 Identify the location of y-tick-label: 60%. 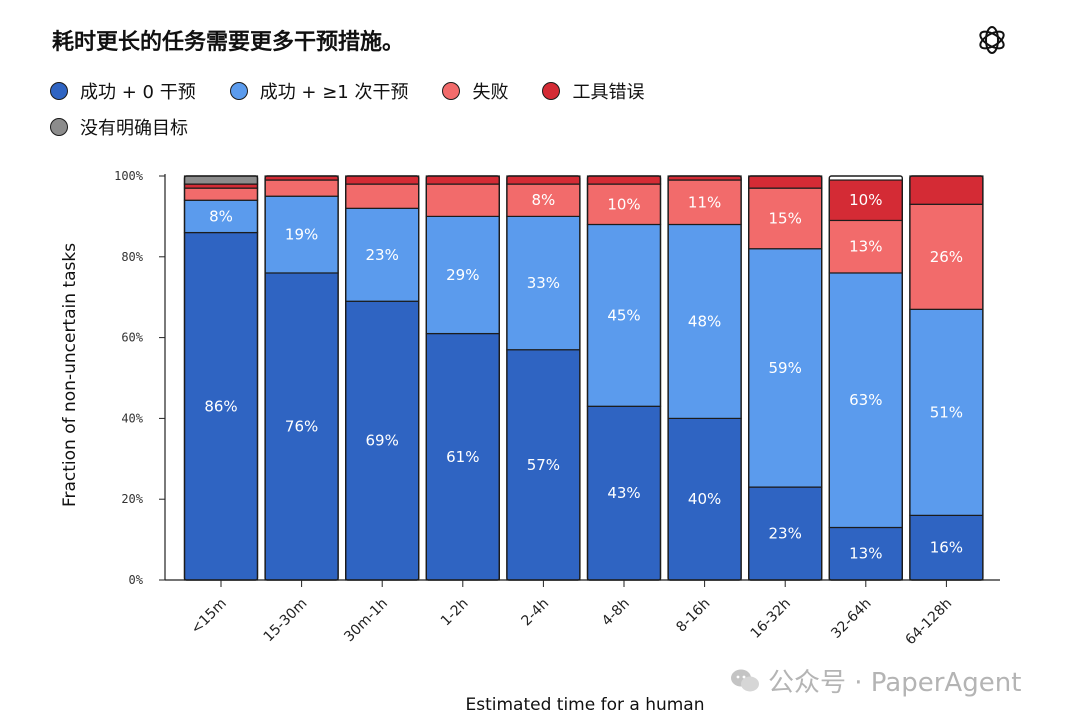
(132, 338).